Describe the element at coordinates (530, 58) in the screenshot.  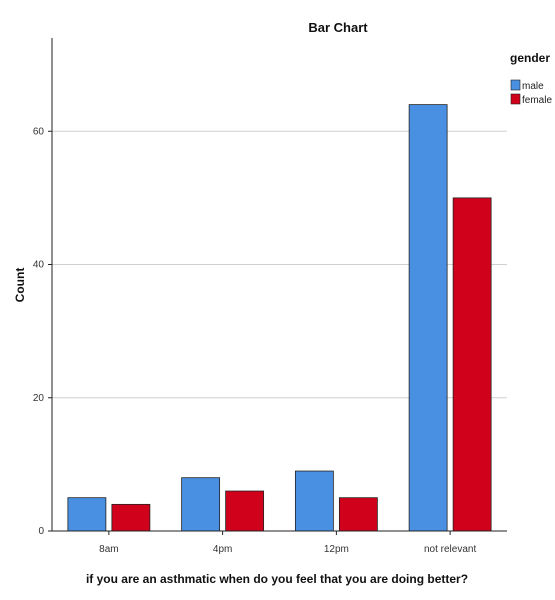
I see `legend-title: gender` at that location.